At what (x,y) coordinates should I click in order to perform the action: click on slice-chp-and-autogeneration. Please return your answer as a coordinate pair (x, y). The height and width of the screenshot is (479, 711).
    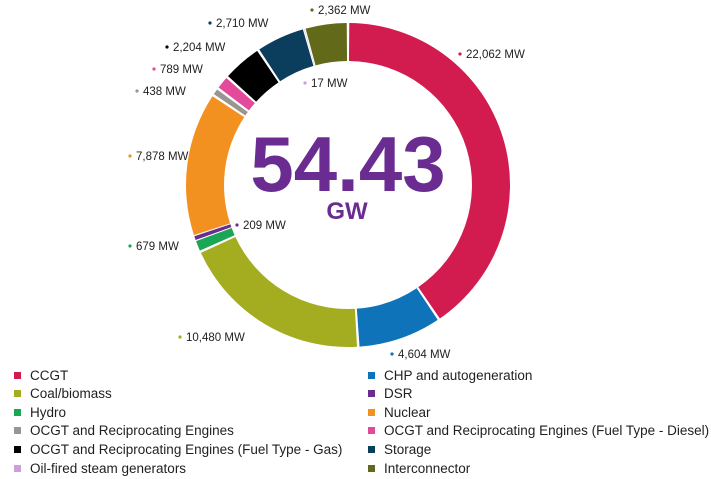
    Looking at the image, I should click on (397, 317).